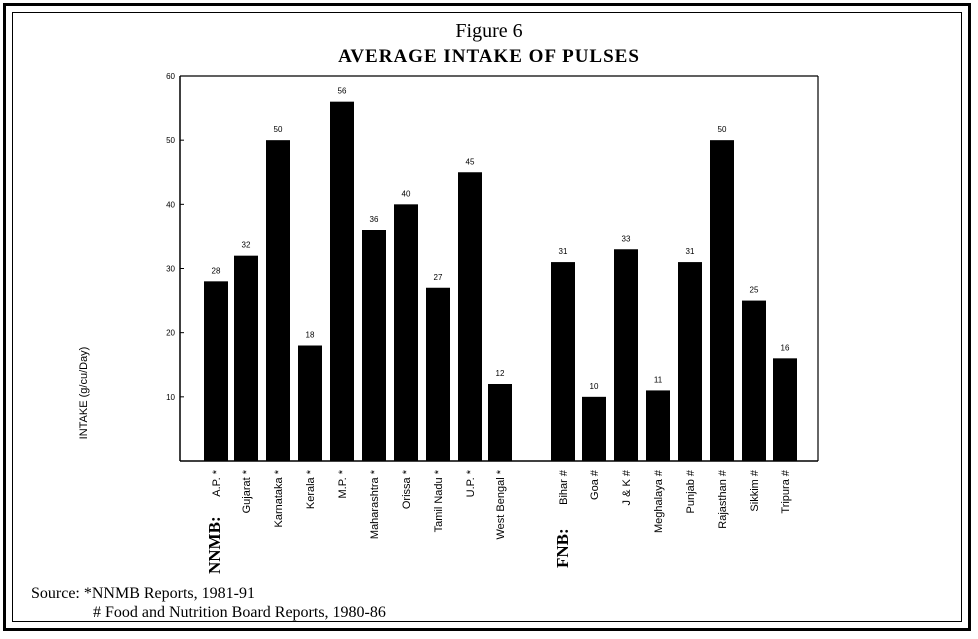 The height and width of the screenshot is (639, 978). I want to click on y-tick-label: 10, so click(170, 397).